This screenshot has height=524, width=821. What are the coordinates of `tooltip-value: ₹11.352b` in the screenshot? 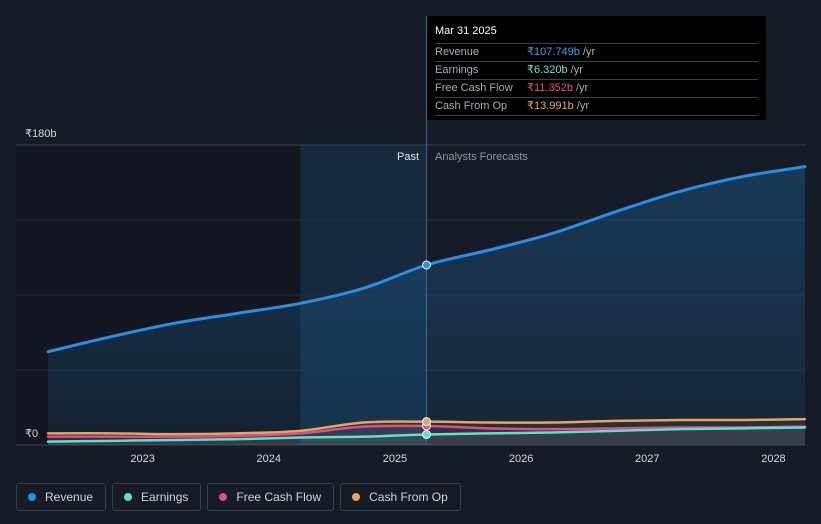 It's located at (550, 88).